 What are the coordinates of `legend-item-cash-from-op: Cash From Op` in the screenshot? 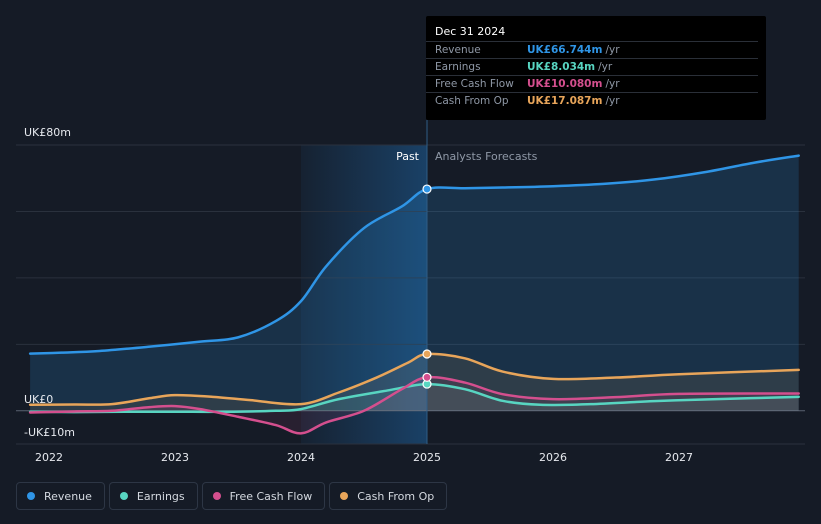 It's located at (388, 496).